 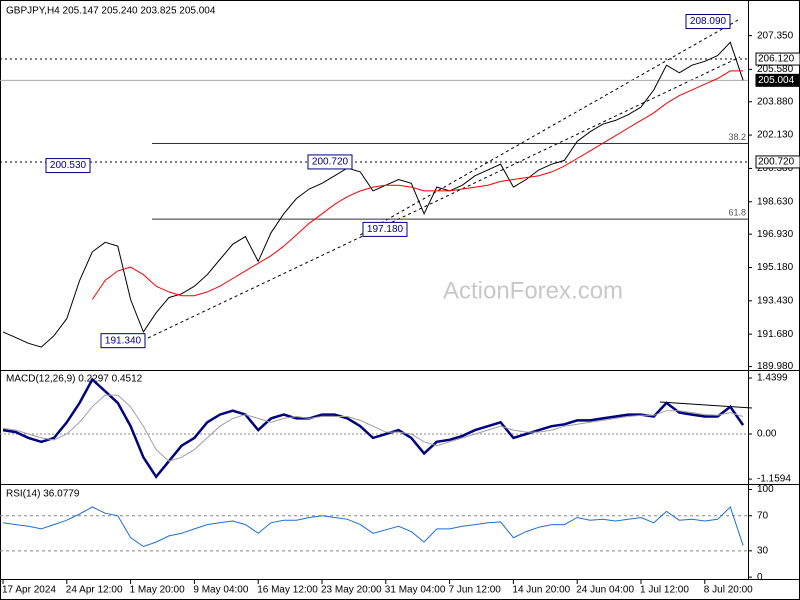 What do you see at coordinates (763, 515) in the screenshot?
I see `y-tick-label: 70` at bounding box center [763, 515].